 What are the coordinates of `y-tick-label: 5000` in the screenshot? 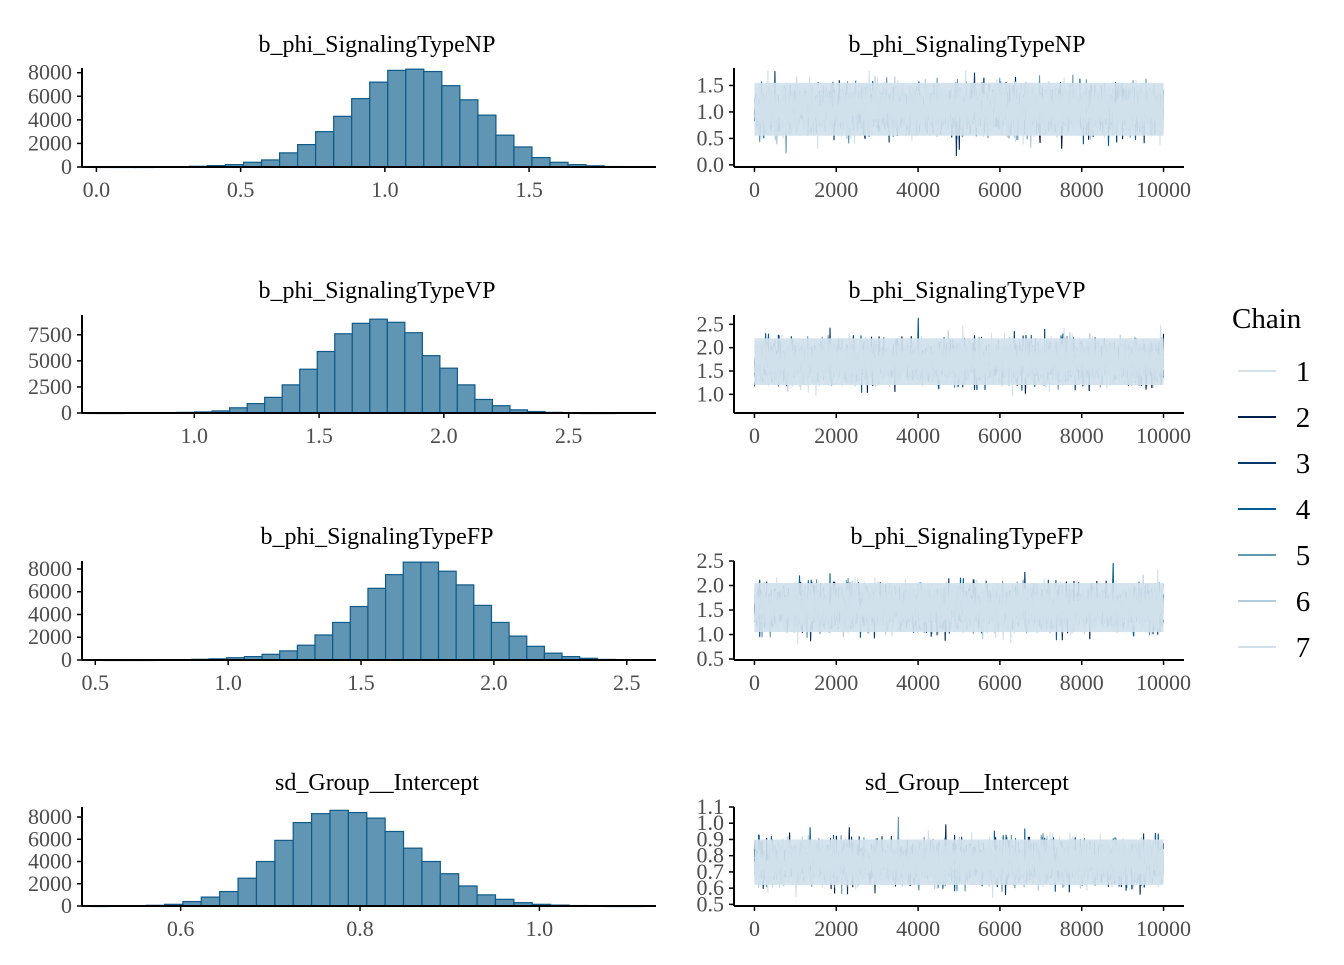 It's located at (50, 360).